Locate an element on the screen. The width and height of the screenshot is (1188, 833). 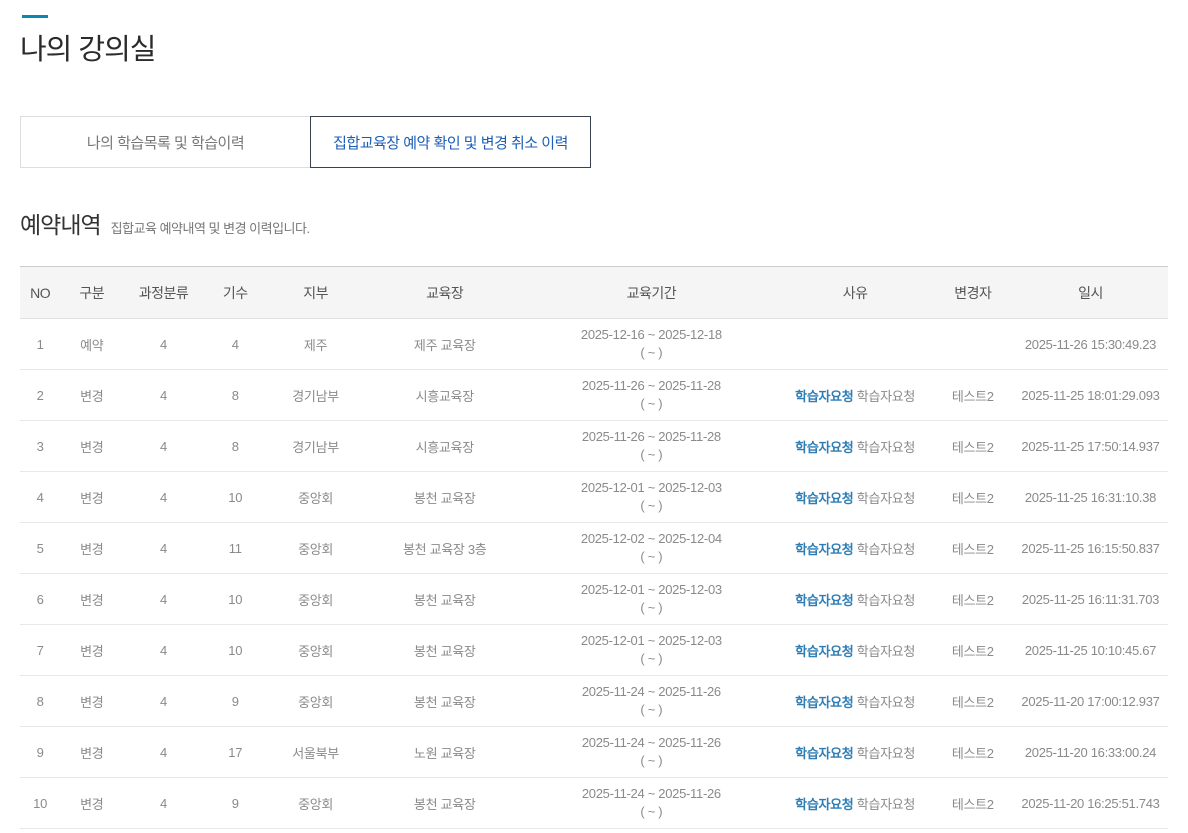
cell-no: 7 is located at coordinates (40, 650).